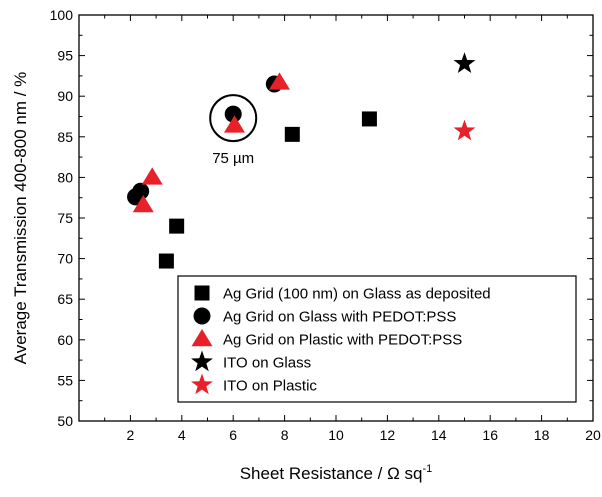  I want to click on annotations: 75 µm, so click(233, 130).